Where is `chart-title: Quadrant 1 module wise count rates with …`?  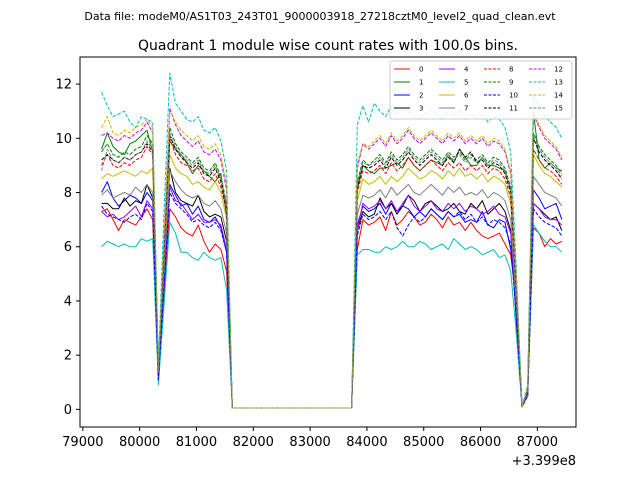 chart-title: Quadrant 1 module wise count rates with … is located at coordinates (328, 46).